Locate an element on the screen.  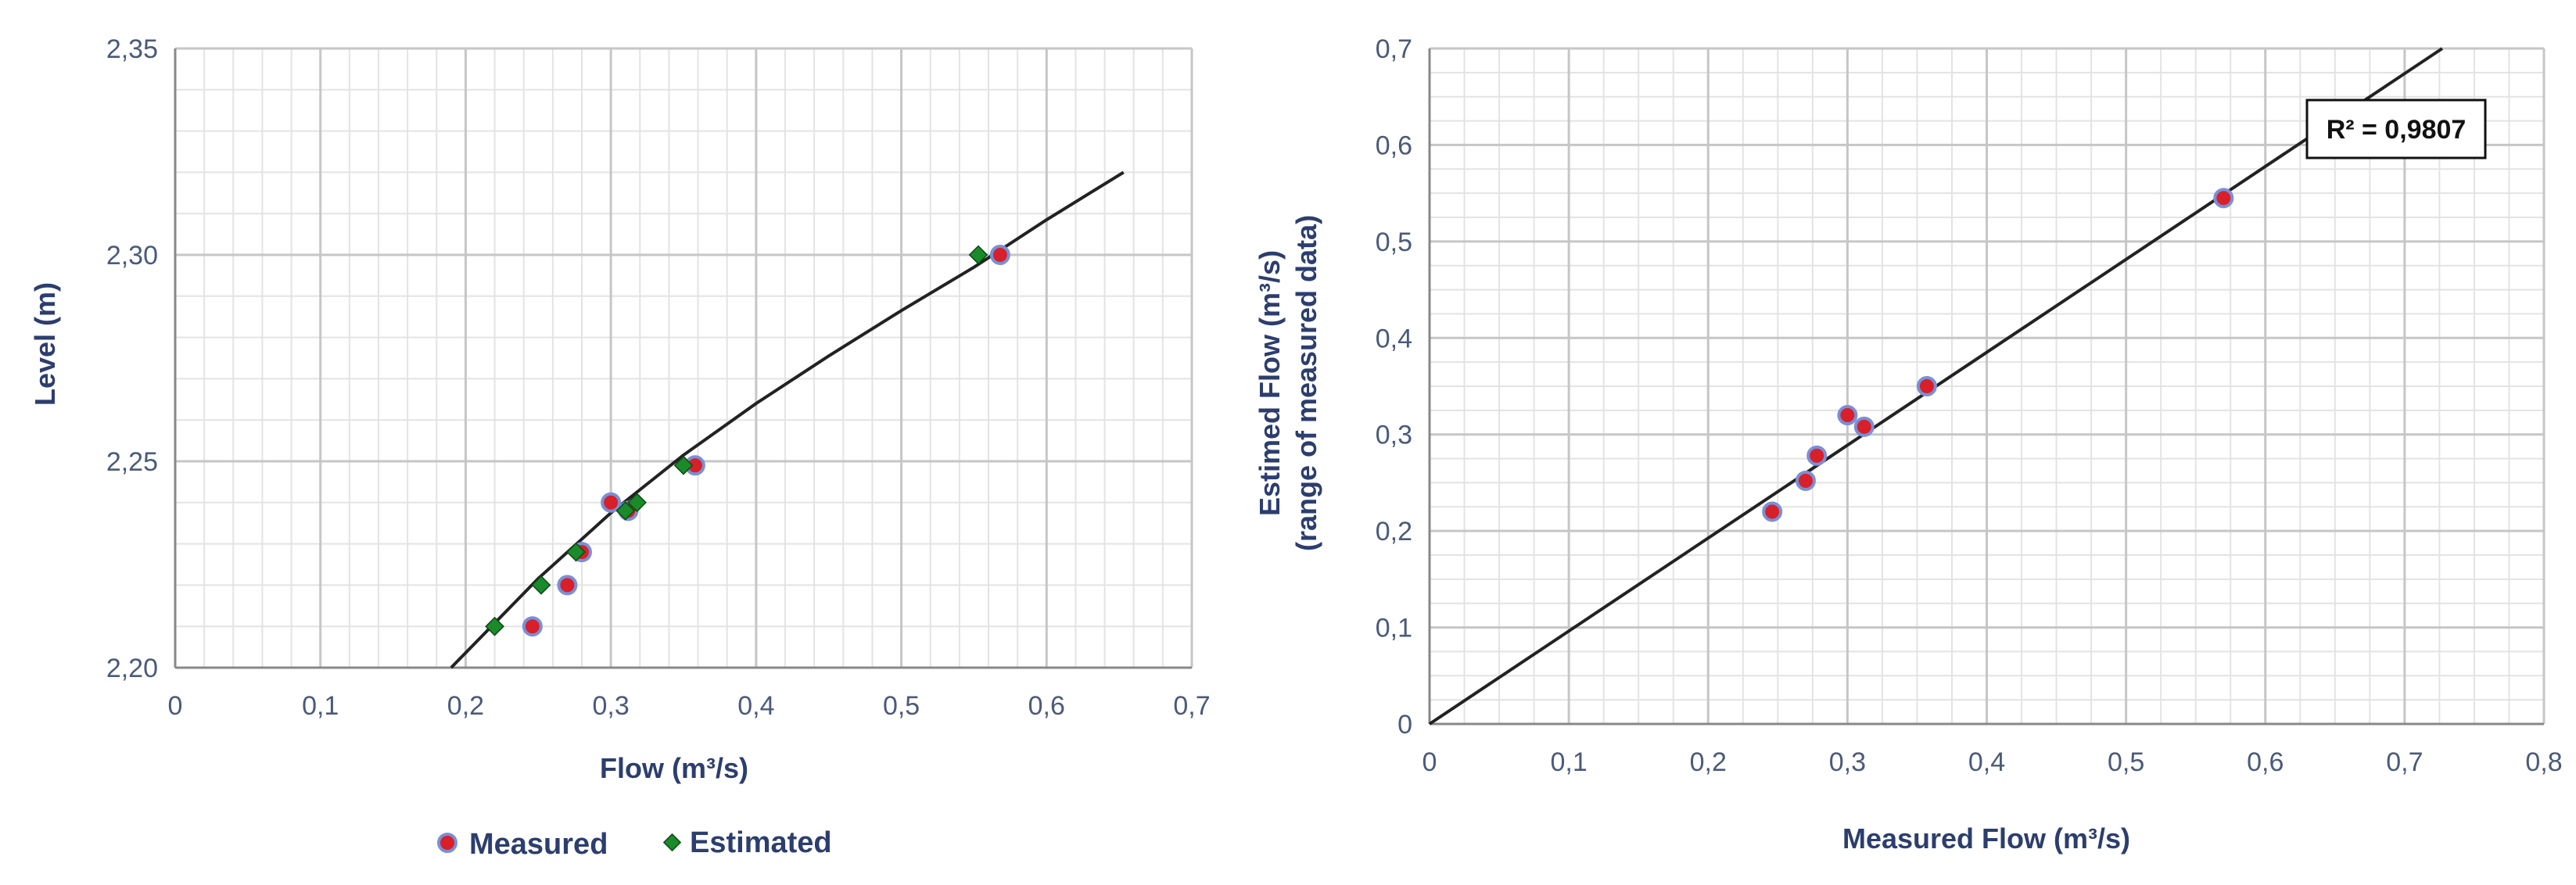
y-axis-label-line1: Estimed Flow (m³/s) is located at coordinates (1270, 383).